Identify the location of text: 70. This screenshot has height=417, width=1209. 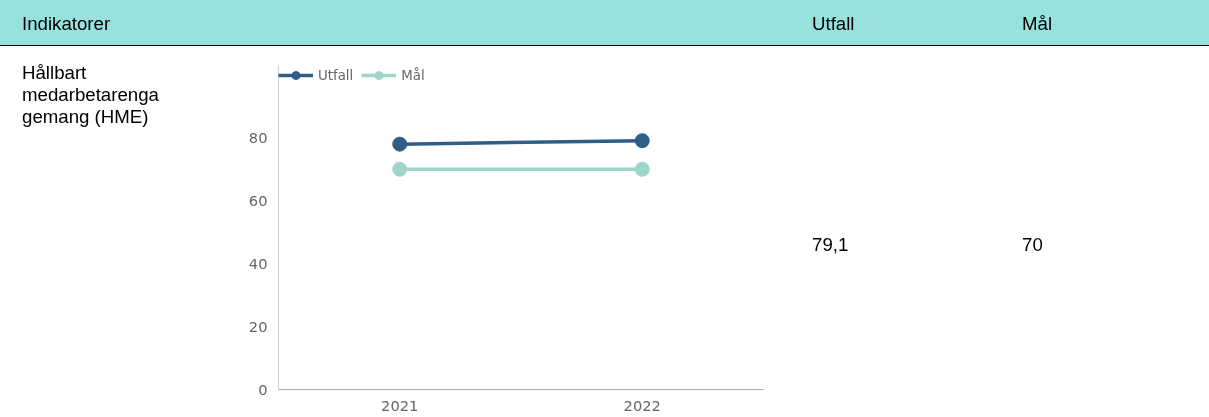
(1032, 245).